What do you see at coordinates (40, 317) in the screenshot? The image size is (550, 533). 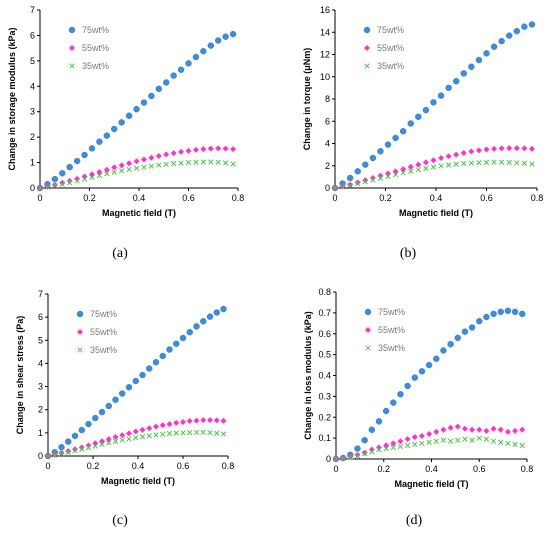 I see `y-tick-label: 6` at bounding box center [40, 317].